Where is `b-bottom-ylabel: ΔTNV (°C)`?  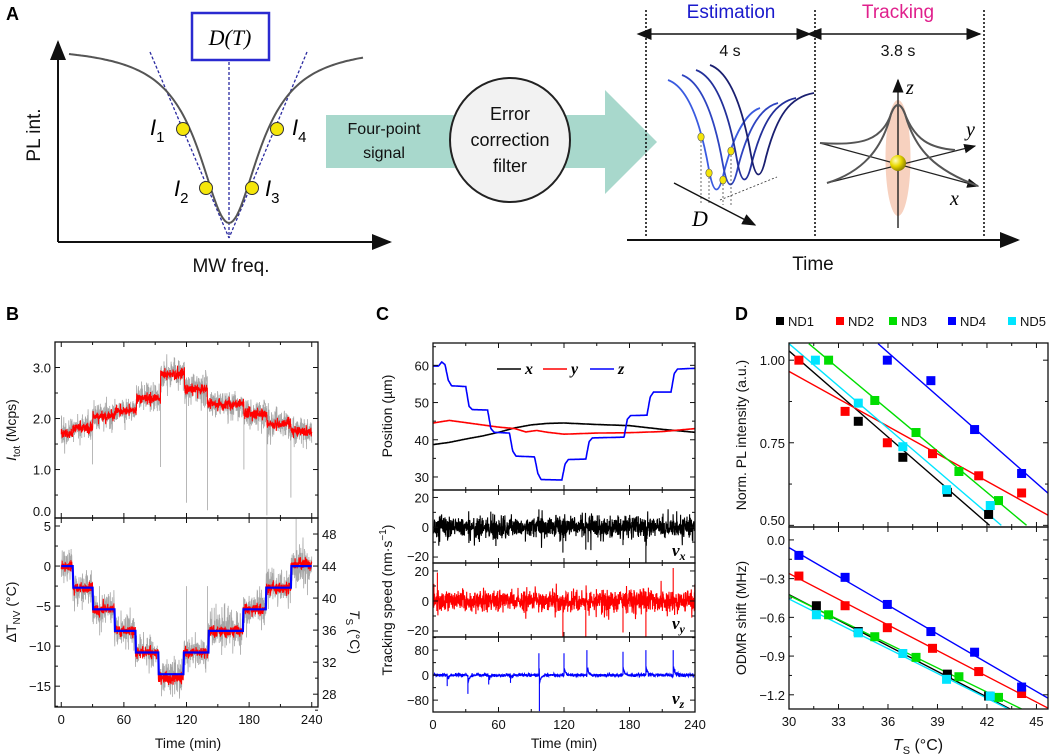
b-bottom-ylabel: ΔTNV (°C) is located at coordinates (13, 612).